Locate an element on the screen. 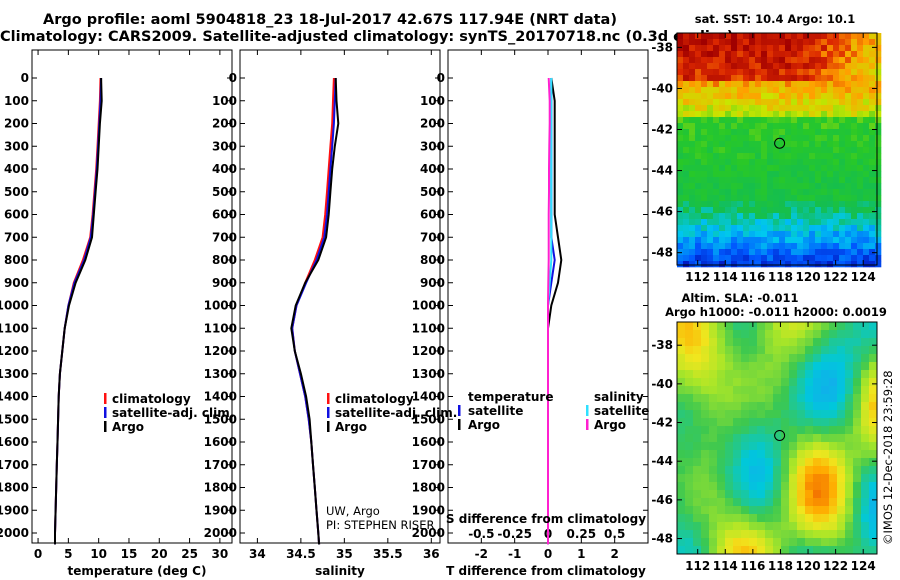 The width and height of the screenshot is (900, 580). temperature-ytick-label: 1700 is located at coordinates (14, 465).